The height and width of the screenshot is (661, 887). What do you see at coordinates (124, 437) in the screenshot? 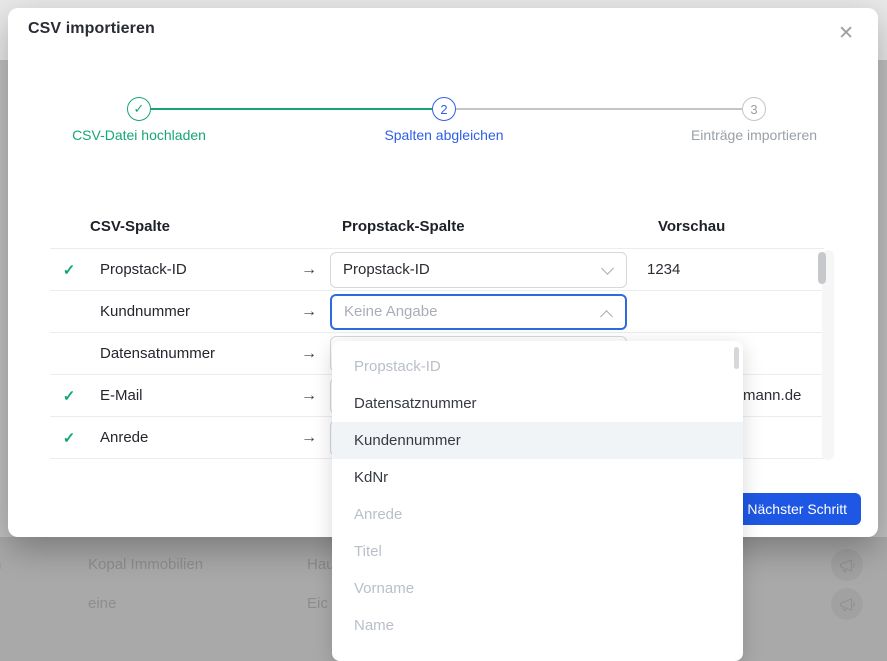
I see `csv-column-name: Anrede` at bounding box center [124, 437].